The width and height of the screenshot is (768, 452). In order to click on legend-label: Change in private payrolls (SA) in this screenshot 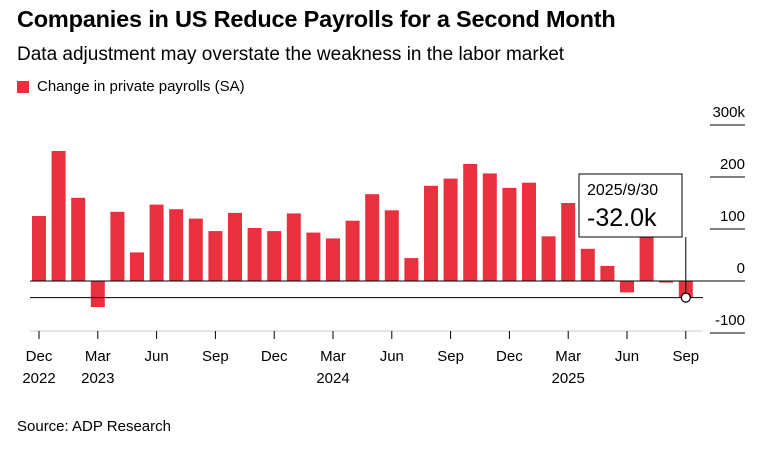, I will do `click(141, 86)`.